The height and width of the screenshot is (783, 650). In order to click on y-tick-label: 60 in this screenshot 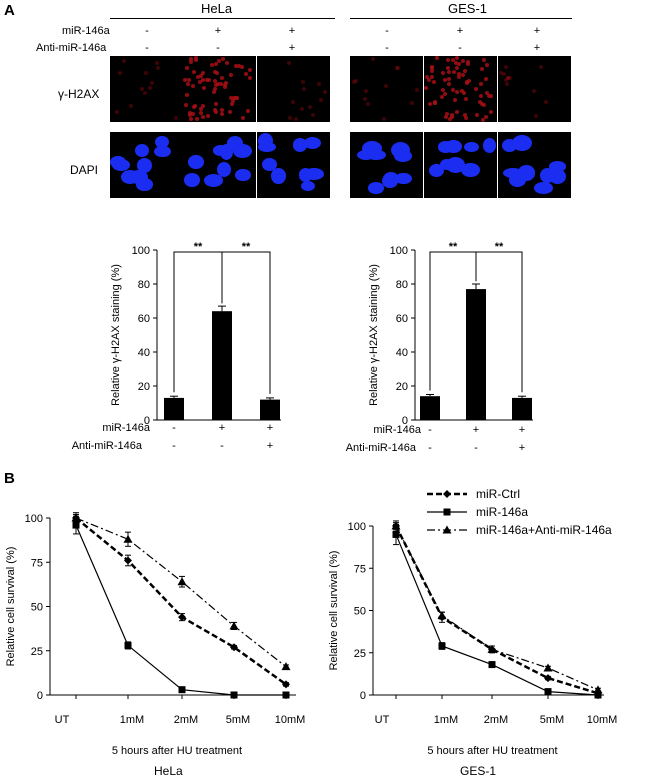, I will do `click(144, 319)`.